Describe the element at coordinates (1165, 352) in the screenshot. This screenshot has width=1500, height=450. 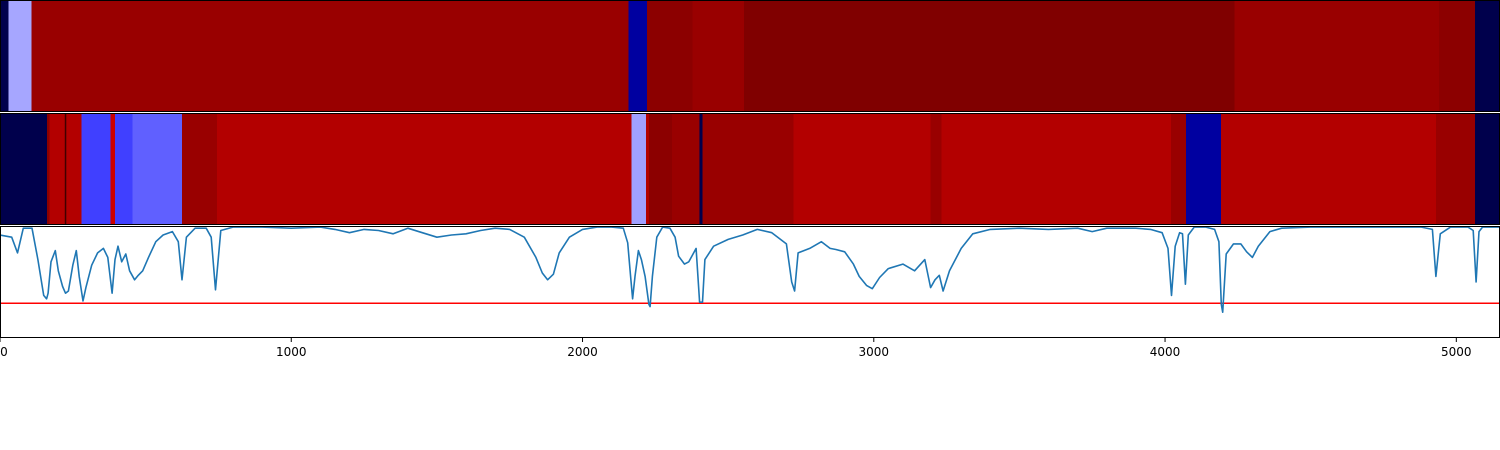
I see `x-tick-label-4: 4000` at that location.